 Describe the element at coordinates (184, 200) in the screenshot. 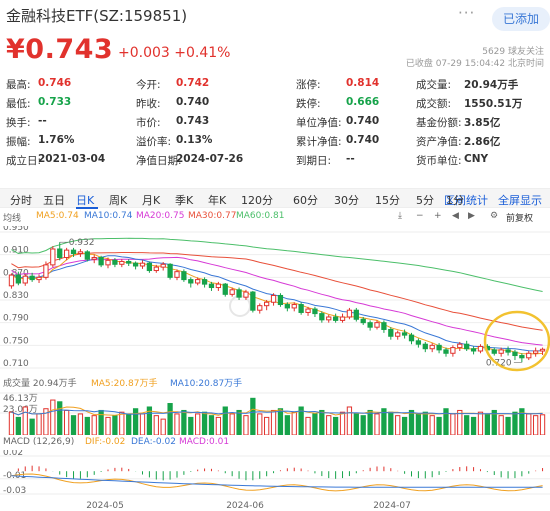

I see `period-tab: 季K` at that location.